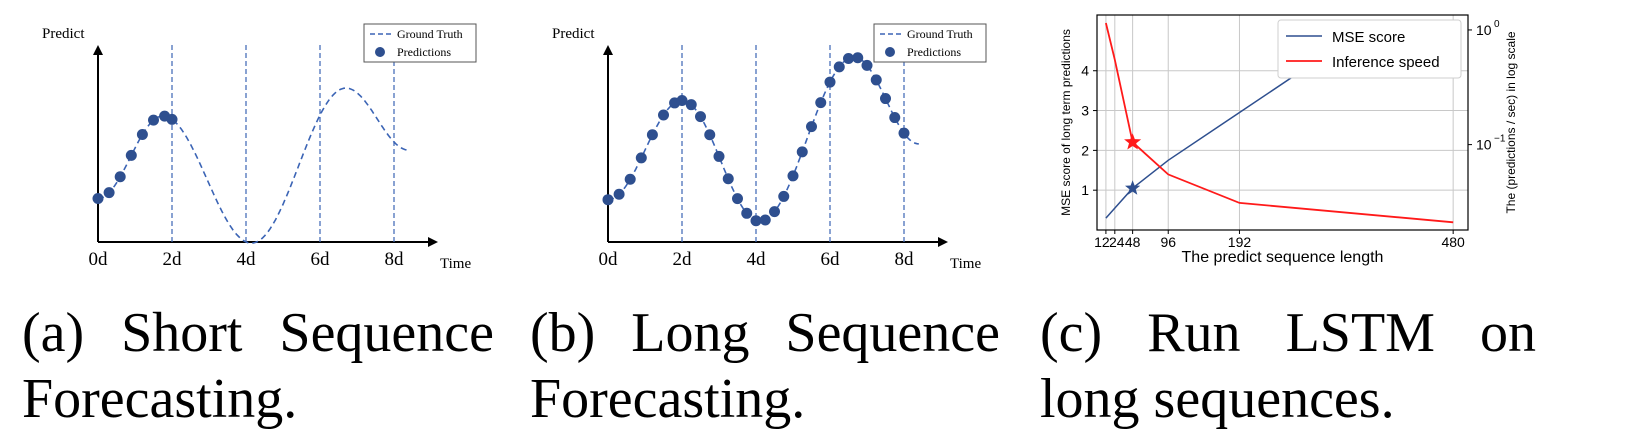 The width and height of the screenshot is (1641, 447). I want to click on caption-b: (b) Long Sequence Forecasting., so click(765, 366).